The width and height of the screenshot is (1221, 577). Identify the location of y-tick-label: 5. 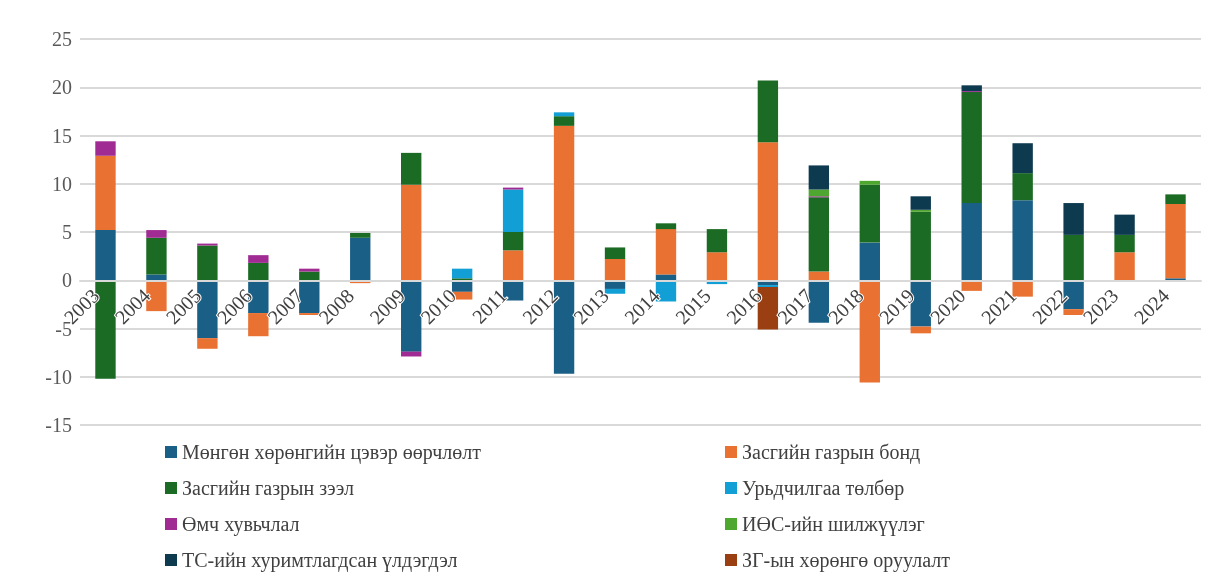
(67, 232).